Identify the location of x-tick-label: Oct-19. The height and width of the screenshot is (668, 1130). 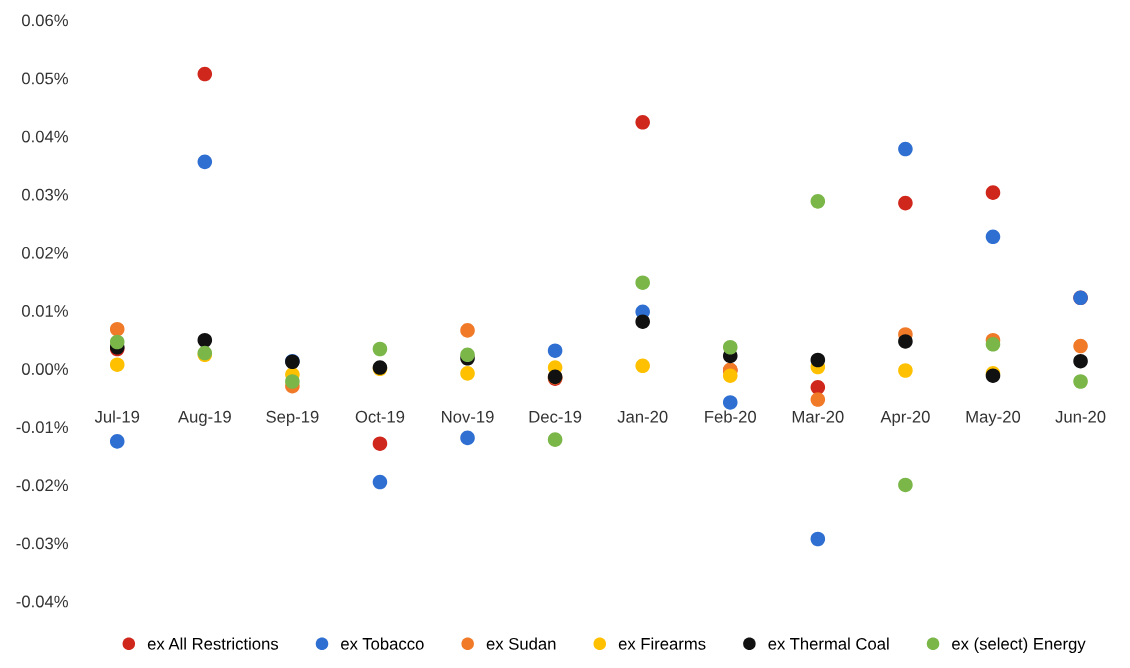
(380, 416).